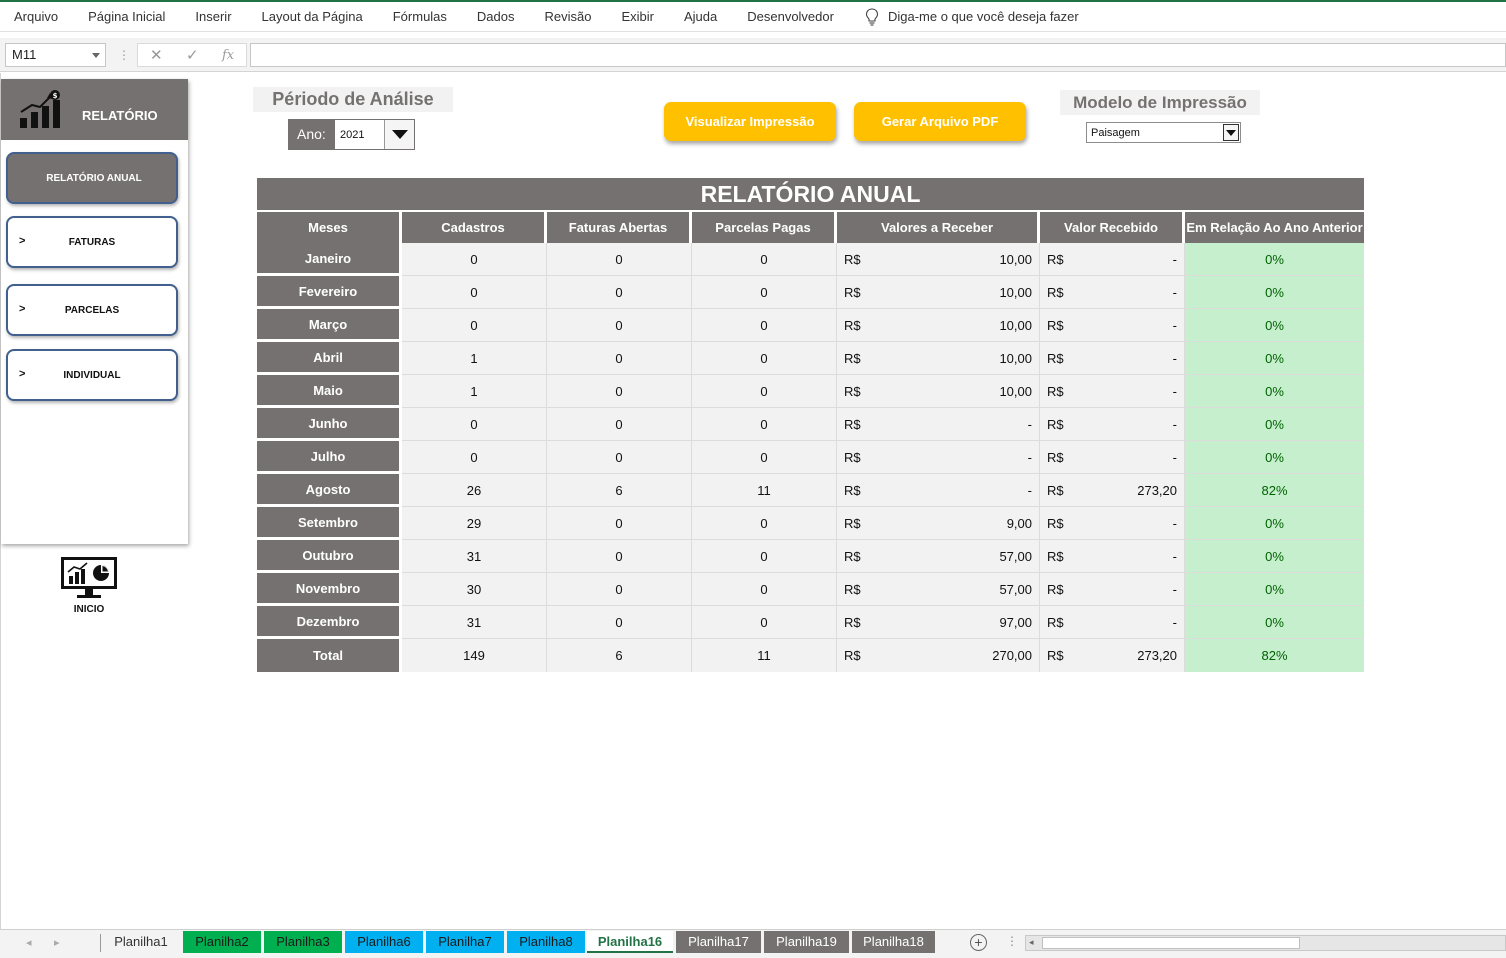 Image resolution: width=1506 pixels, height=958 pixels. I want to click on chevron-down-icon, so click(96, 55).